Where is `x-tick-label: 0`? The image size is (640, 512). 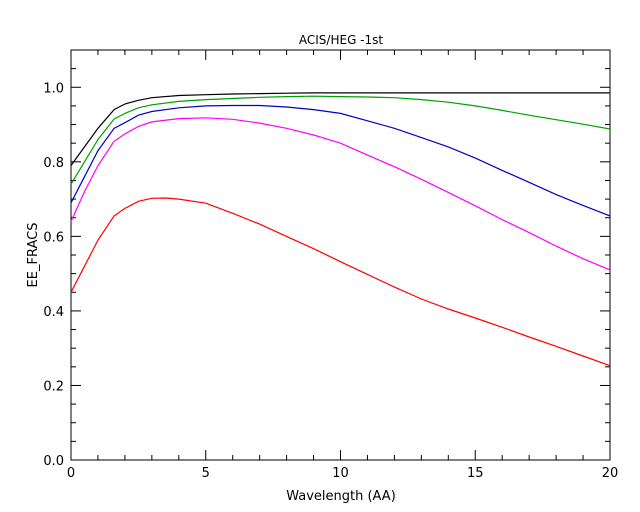
x-tick-label: 0 is located at coordinates (71, 473).